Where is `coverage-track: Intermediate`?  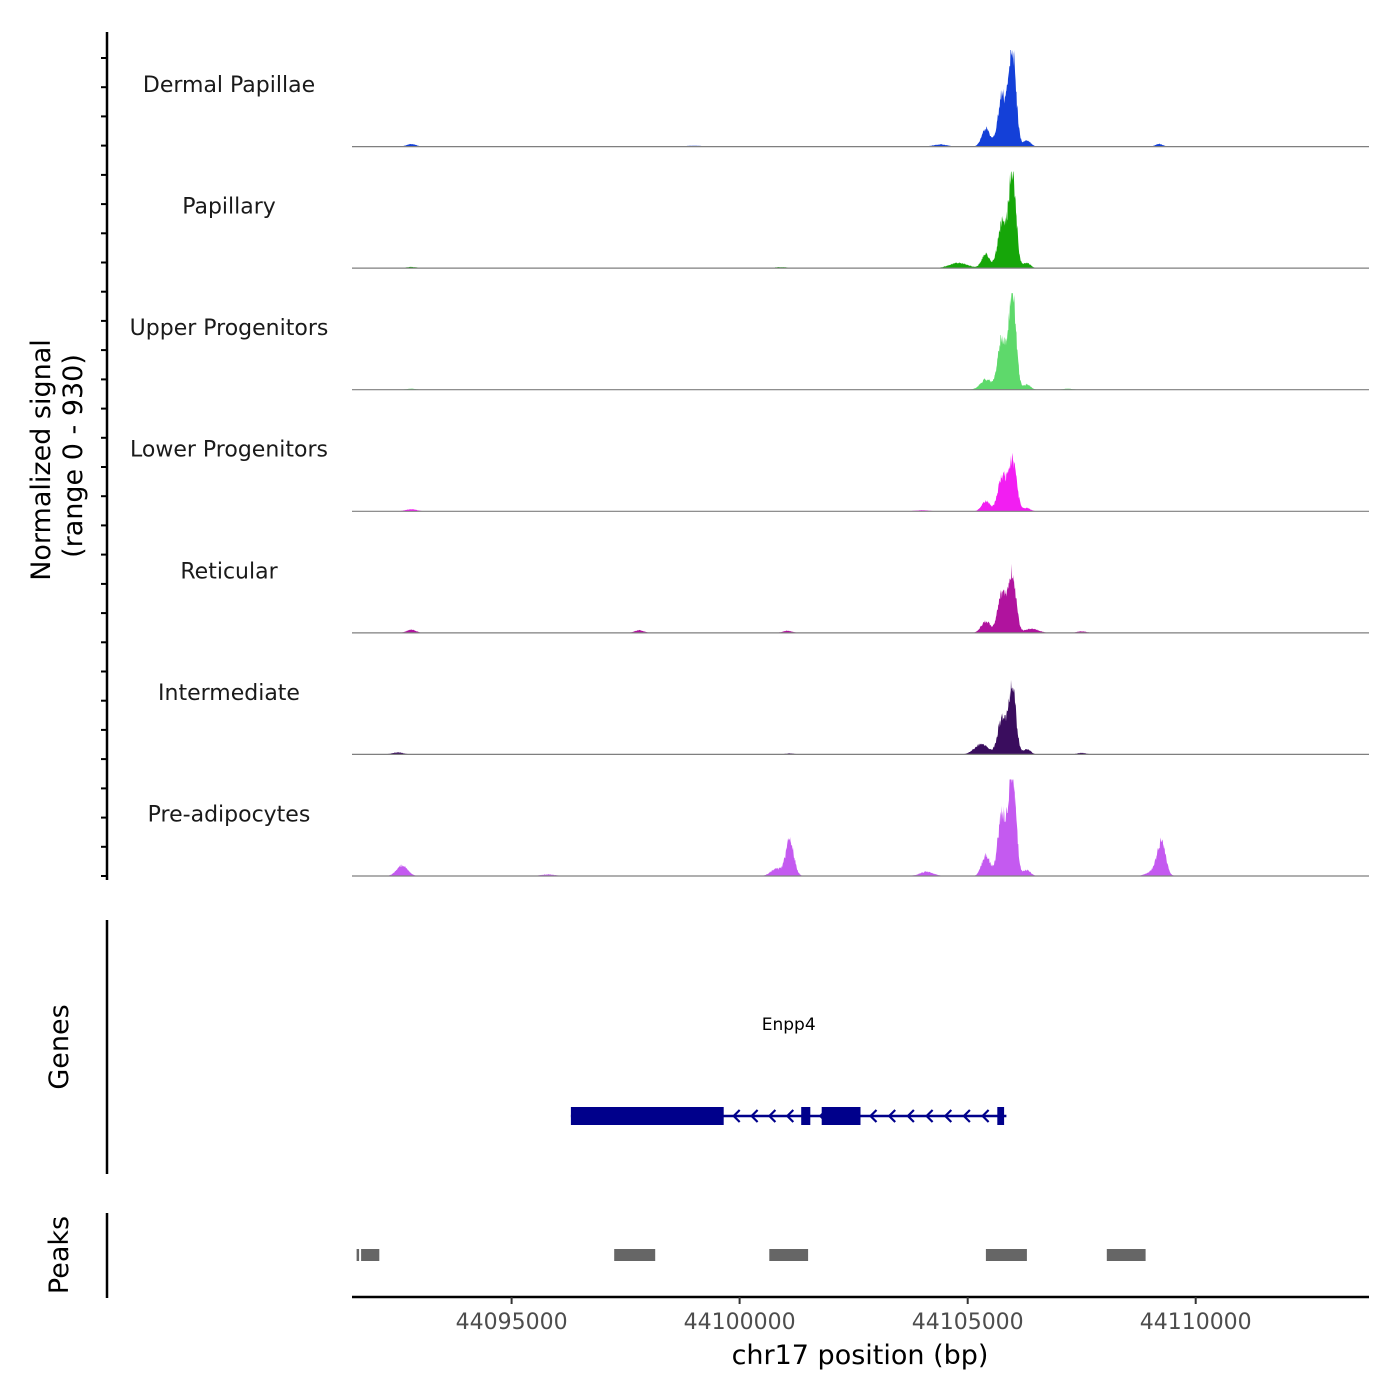 coverage-track: Intermediate is located at coordinates (763, 717).